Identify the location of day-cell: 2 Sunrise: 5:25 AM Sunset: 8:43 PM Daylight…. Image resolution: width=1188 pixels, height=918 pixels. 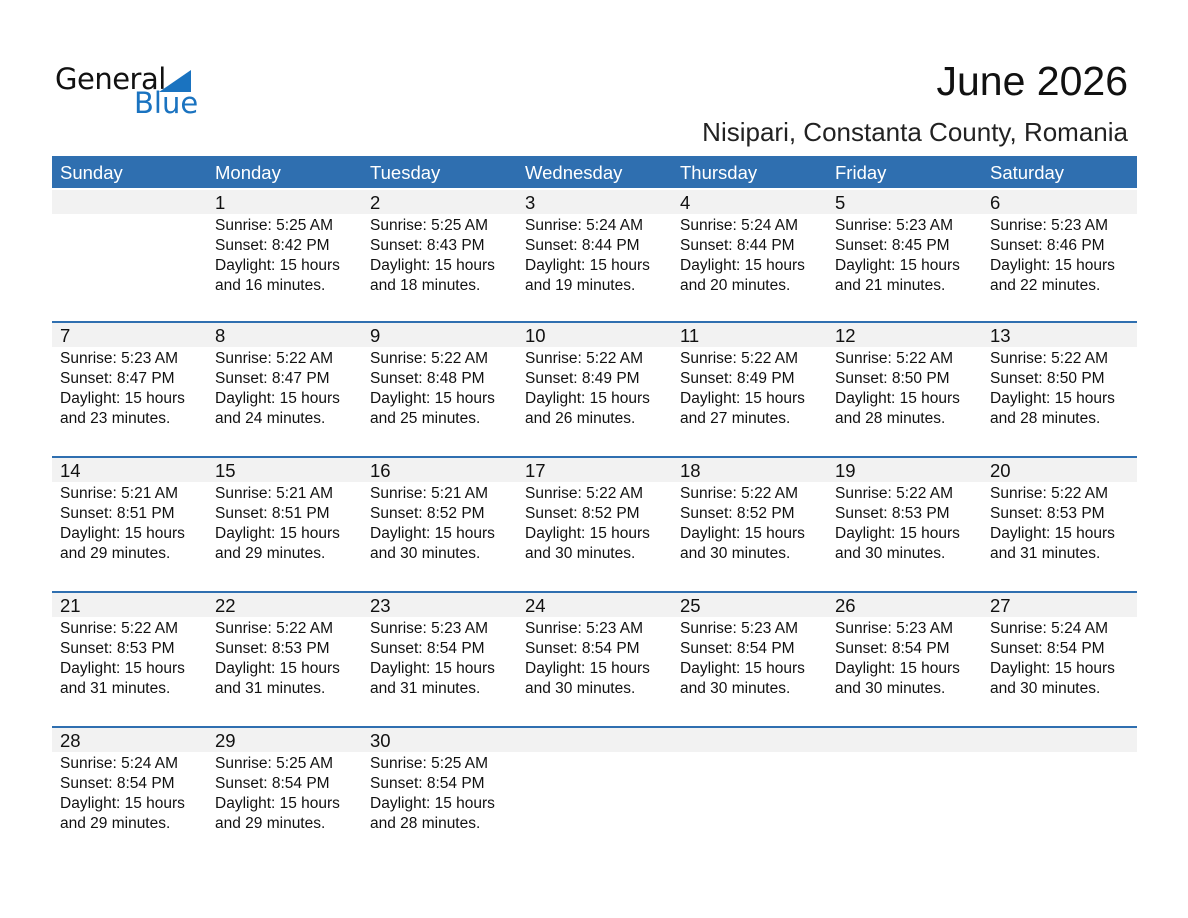
(439, 255).